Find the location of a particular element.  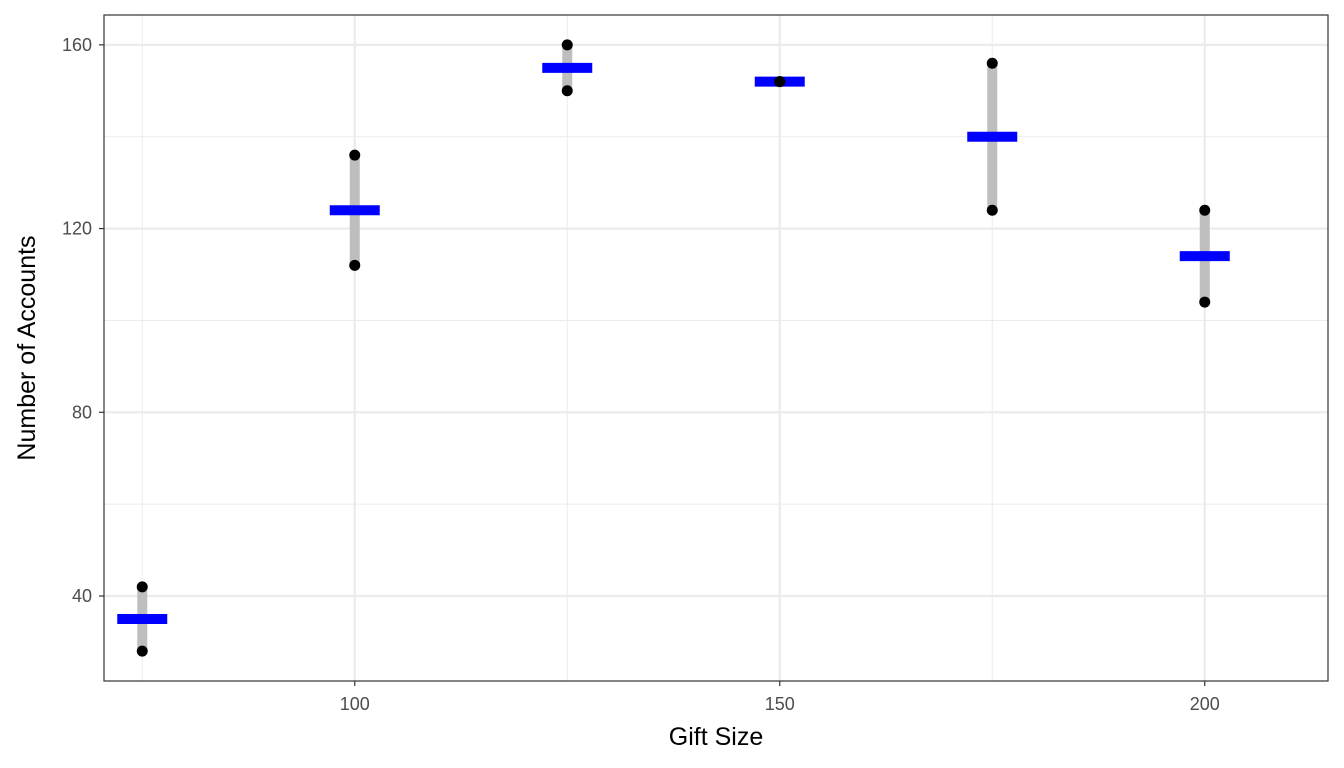

x-tick-label: 150 is located at coordinates (780, 704).